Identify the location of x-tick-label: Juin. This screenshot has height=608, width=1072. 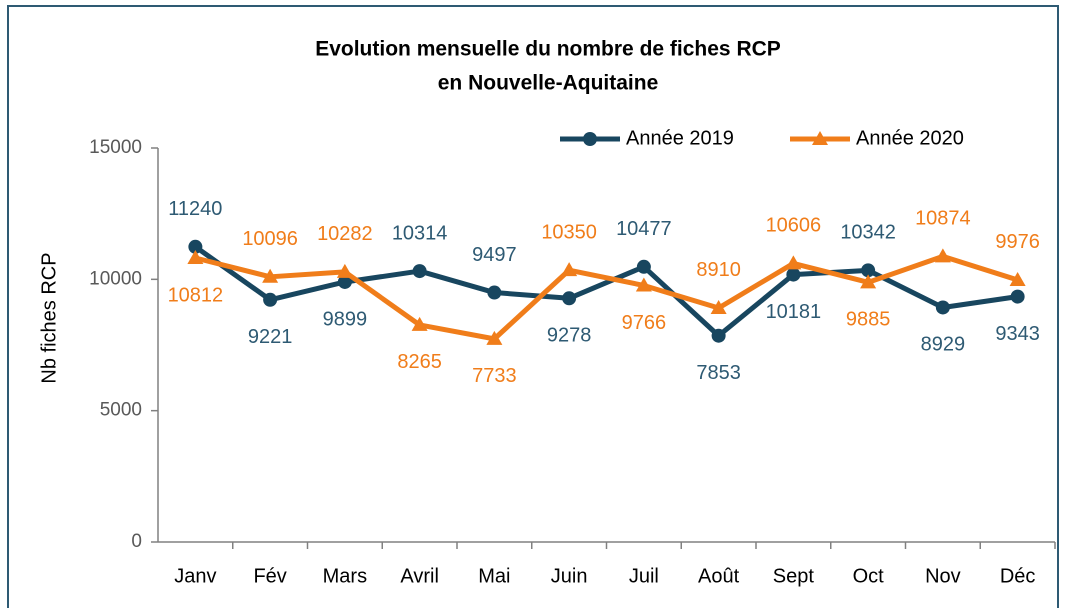
(569, 576).